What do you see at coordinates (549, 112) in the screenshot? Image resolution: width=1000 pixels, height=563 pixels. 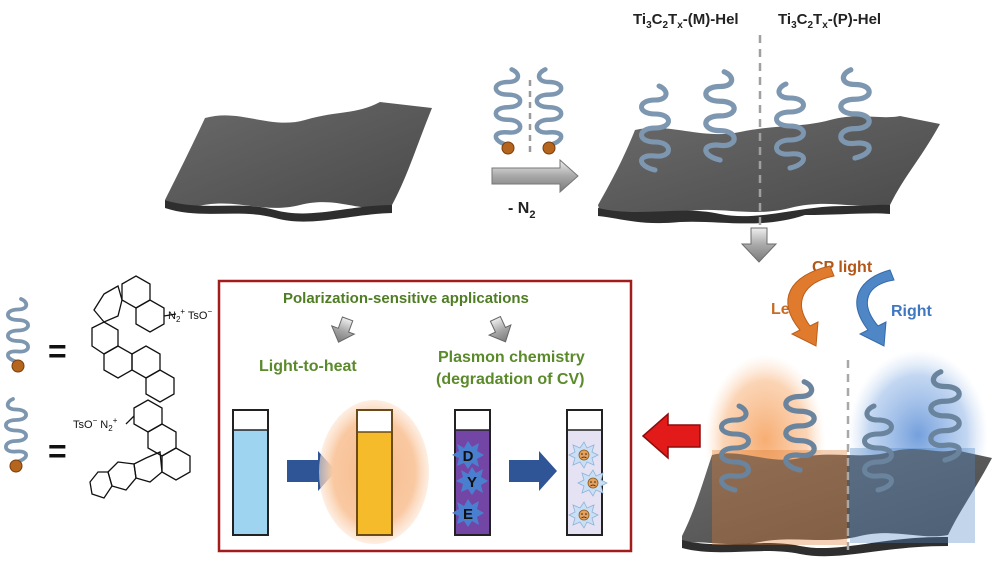 I see `helix-molecule-p` at bounding box center [549, 112].